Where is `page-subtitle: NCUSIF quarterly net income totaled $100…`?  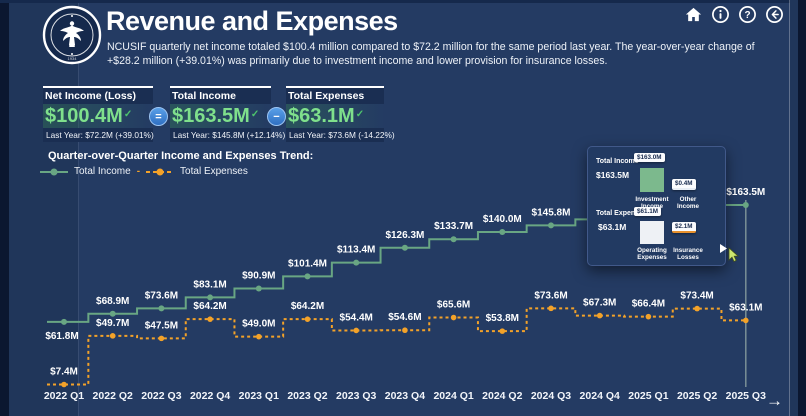
page-subtitle: NCUSIF quarterly net income totaled $100… is located at coordinates (431, 54).